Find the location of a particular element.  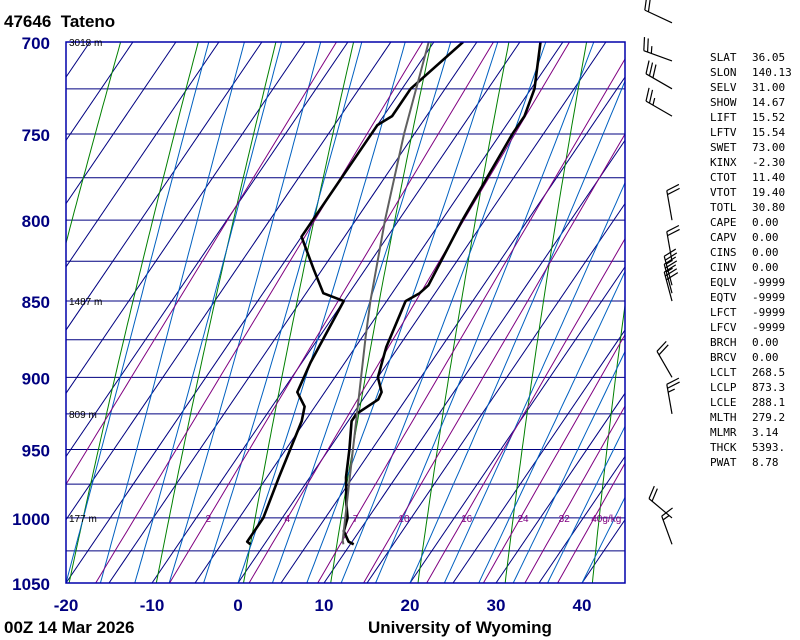

index-value: 3.14 is located at coordinates (765, 432).